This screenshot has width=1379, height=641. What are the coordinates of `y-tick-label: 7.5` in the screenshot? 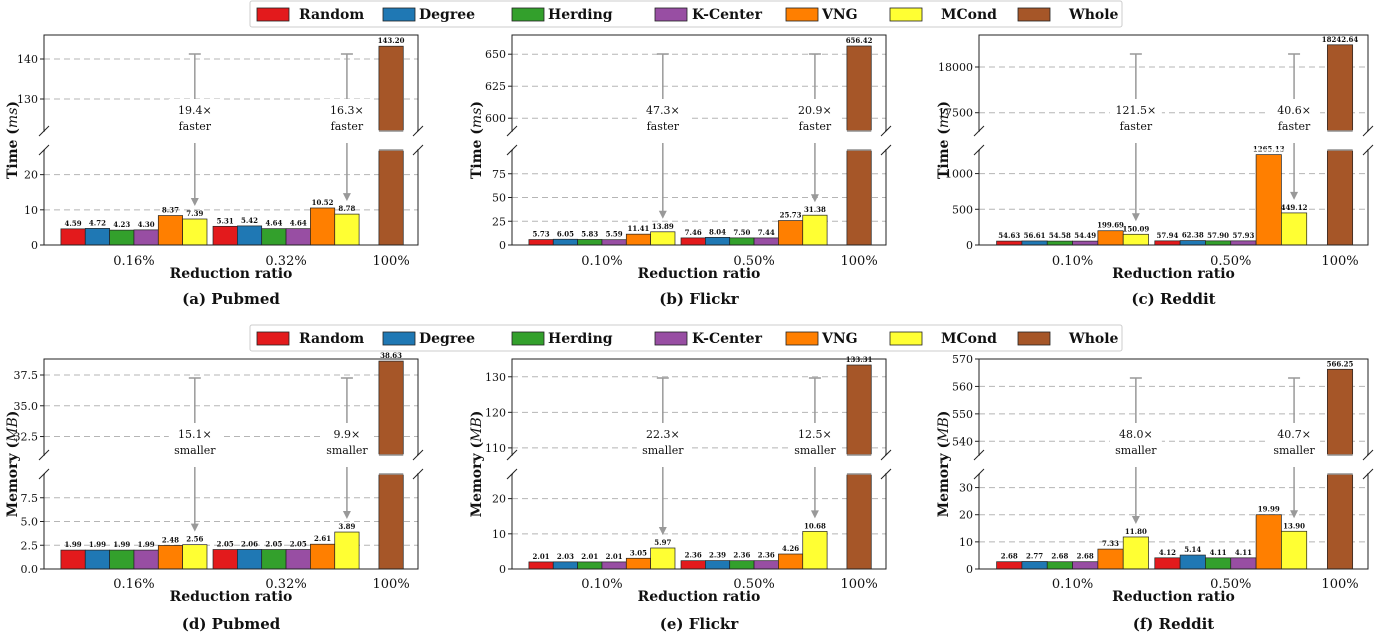 It's located at (30, 498).